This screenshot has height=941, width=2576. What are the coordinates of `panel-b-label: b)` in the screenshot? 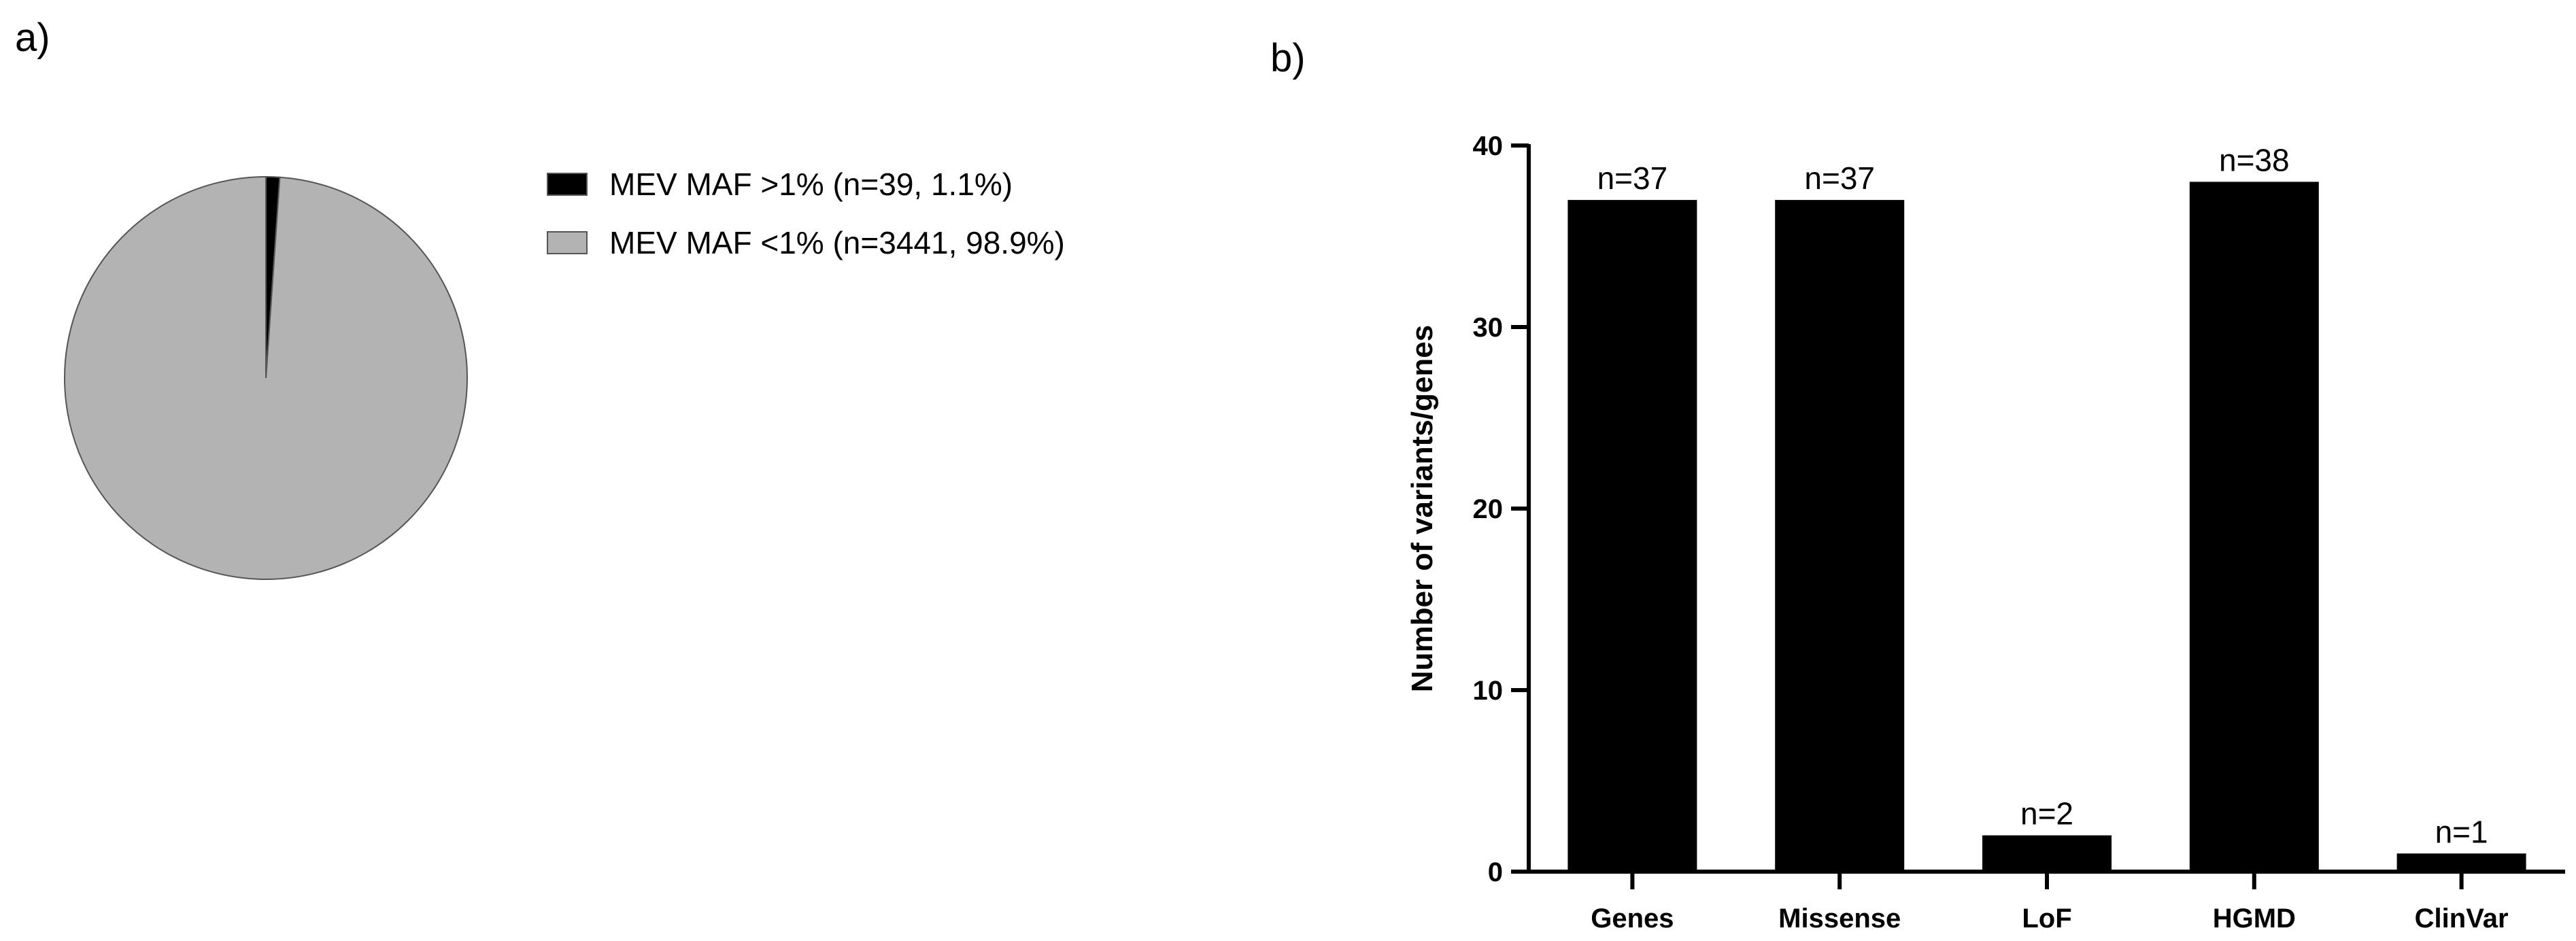 It's located at (1288, 58).